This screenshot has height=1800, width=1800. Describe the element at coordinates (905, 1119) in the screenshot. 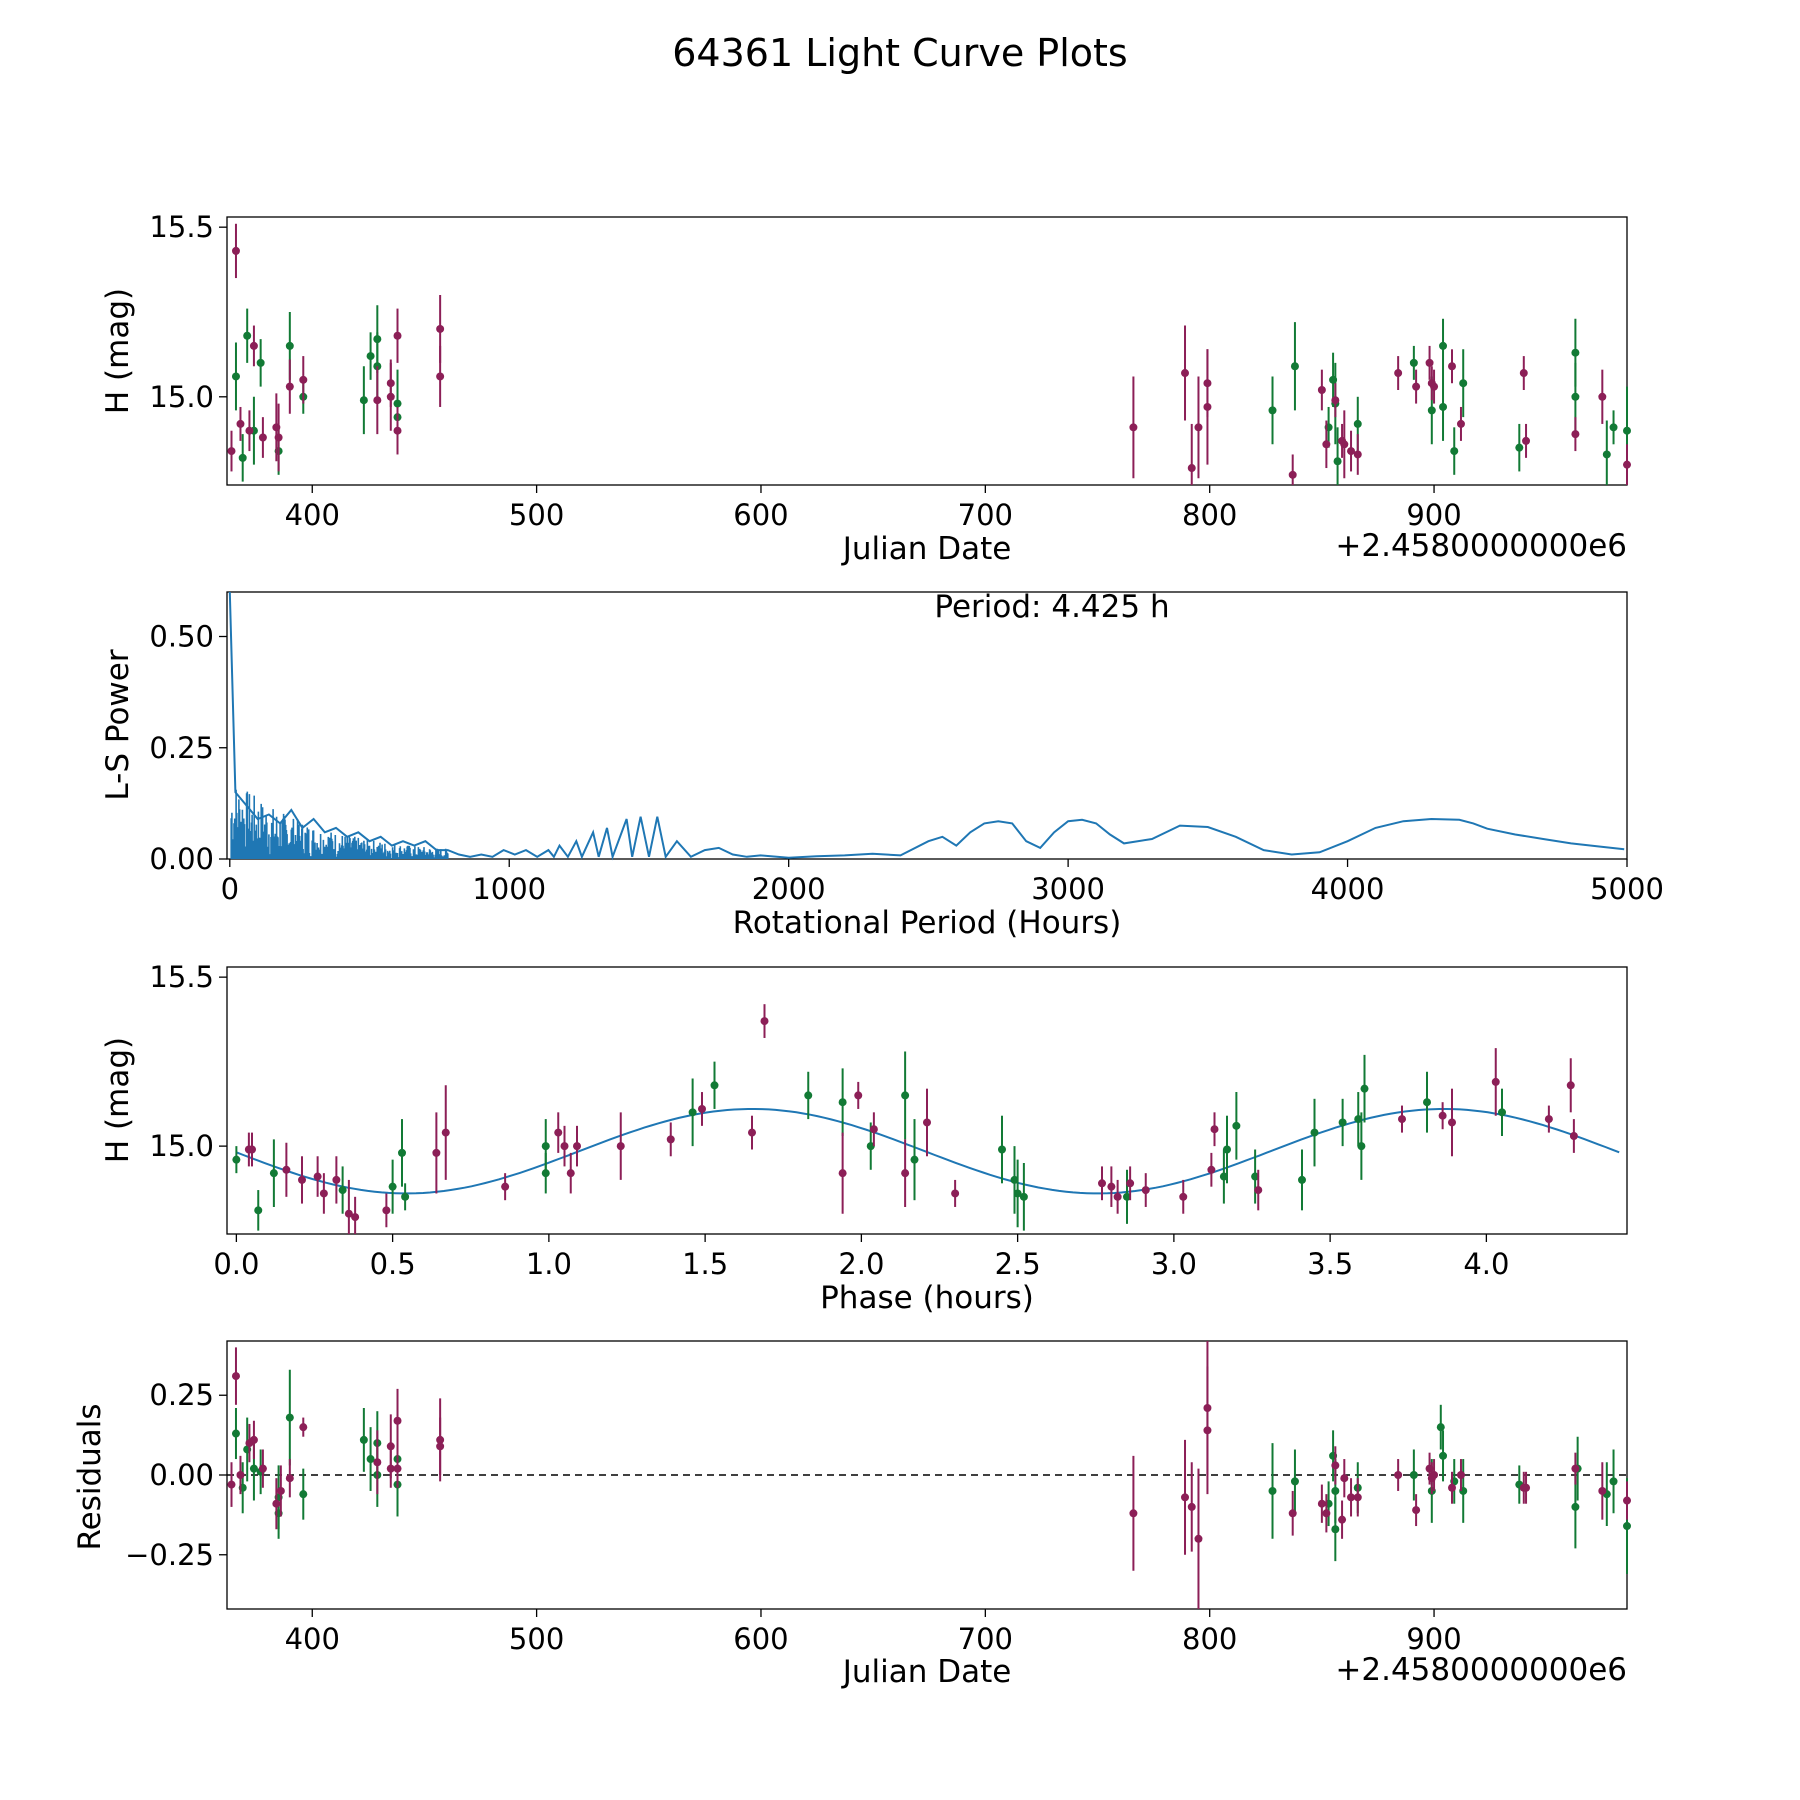

I see `phased-curve-points` at that location.